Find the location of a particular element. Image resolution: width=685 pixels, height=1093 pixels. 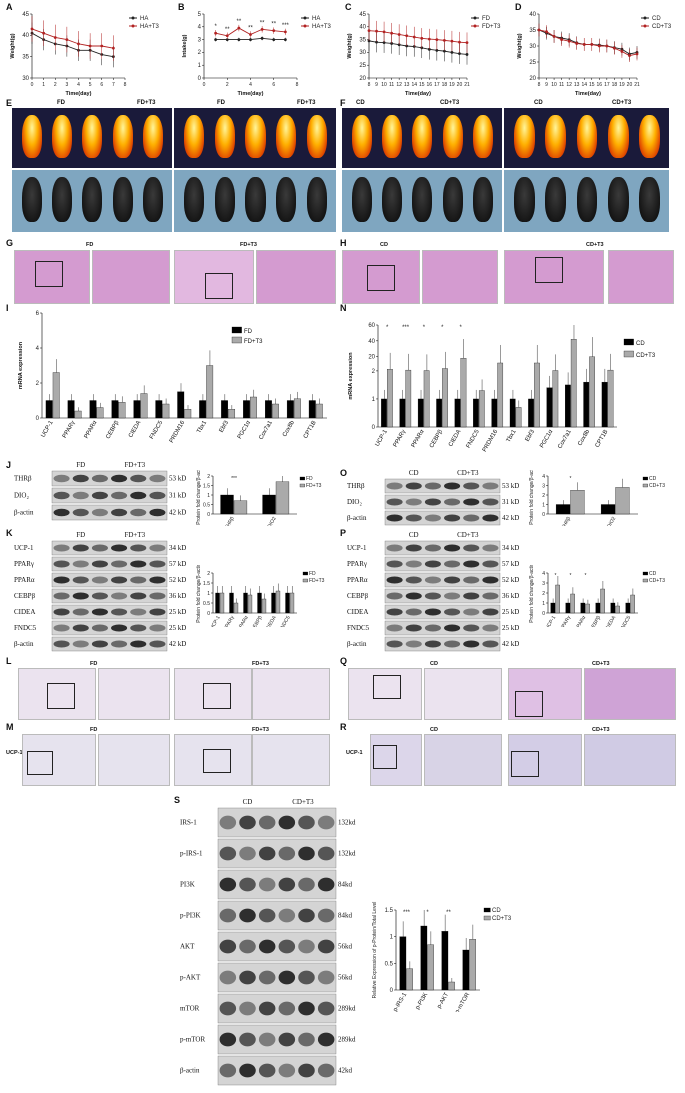

protein-label: CIDEA is located at coordinates (357, 612).